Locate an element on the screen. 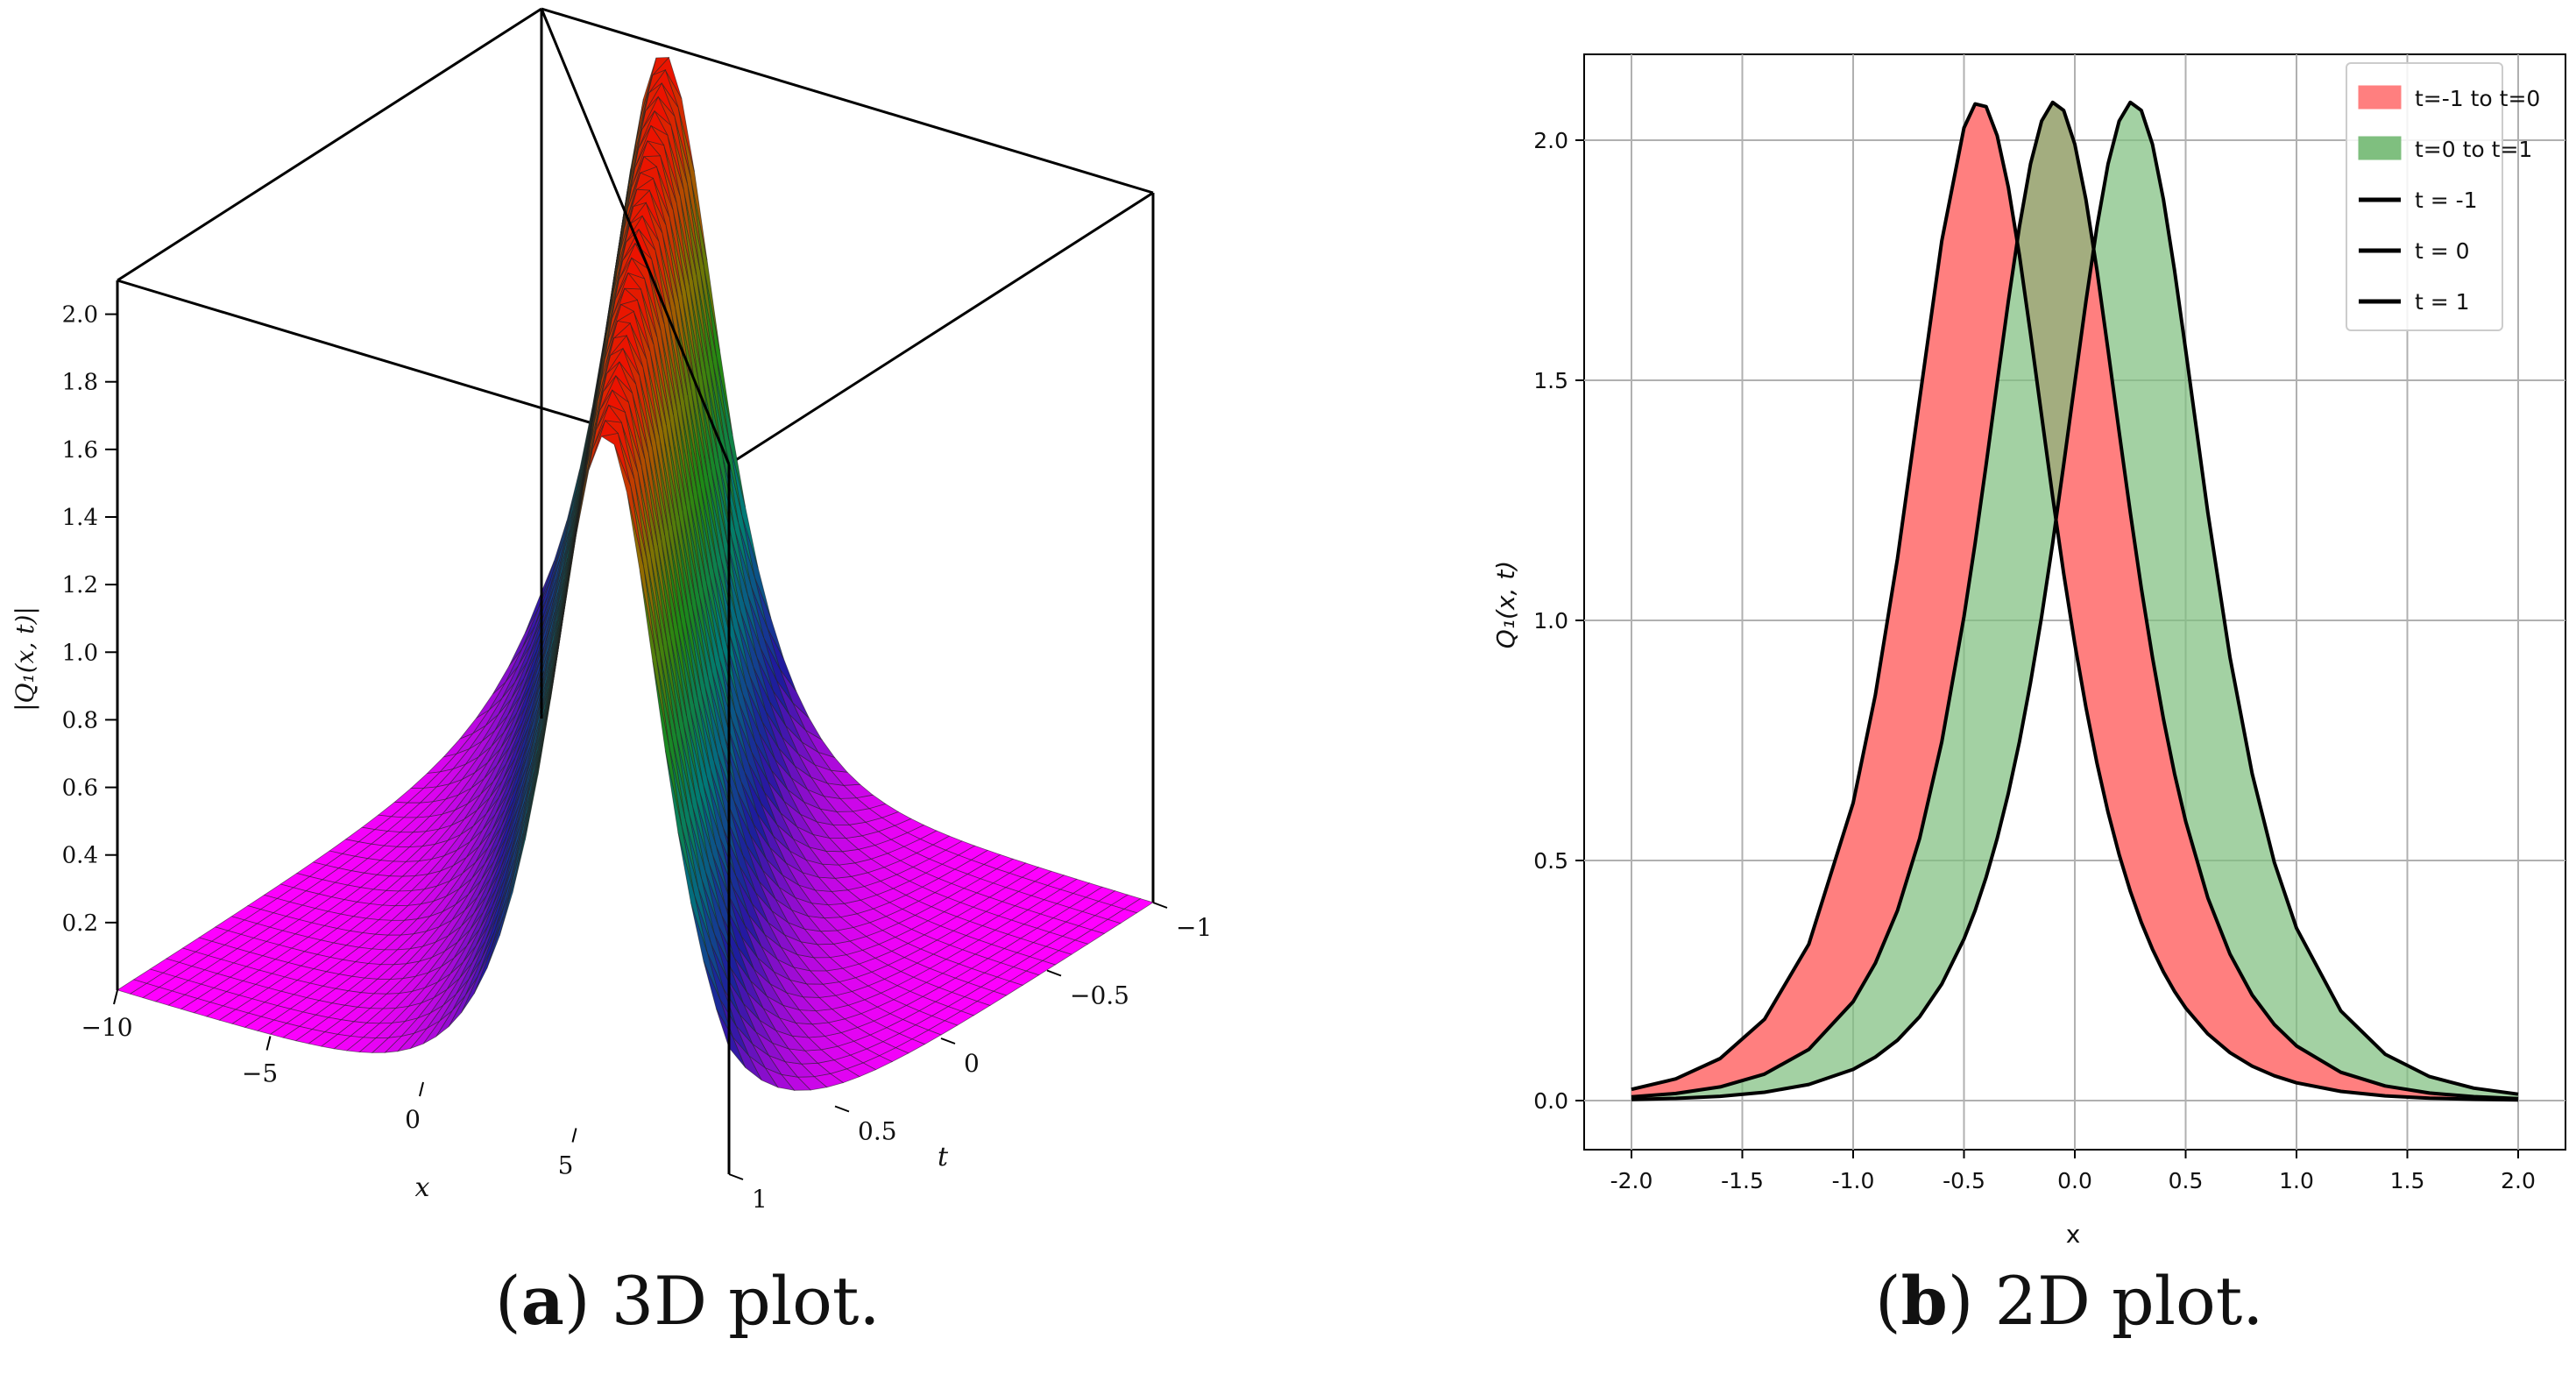  t-axis-label: t is located at coordinates (943, 1157).